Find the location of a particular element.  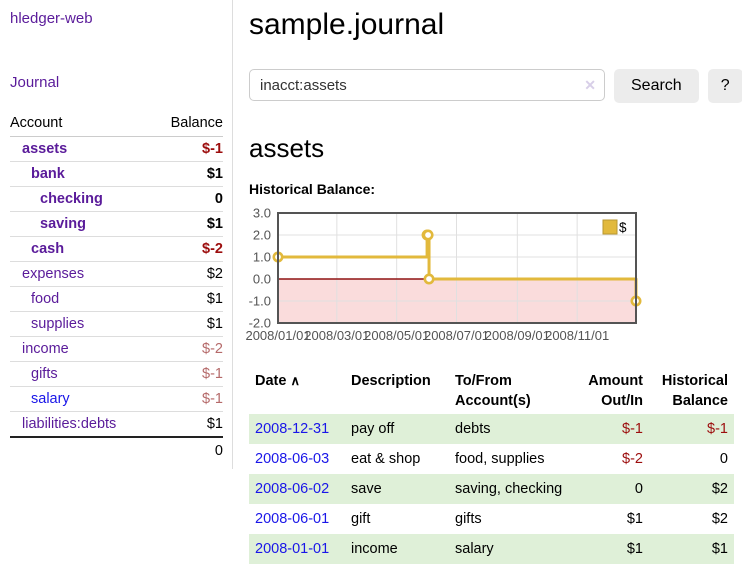

account-link: salary is located at coordinates (50, 399).